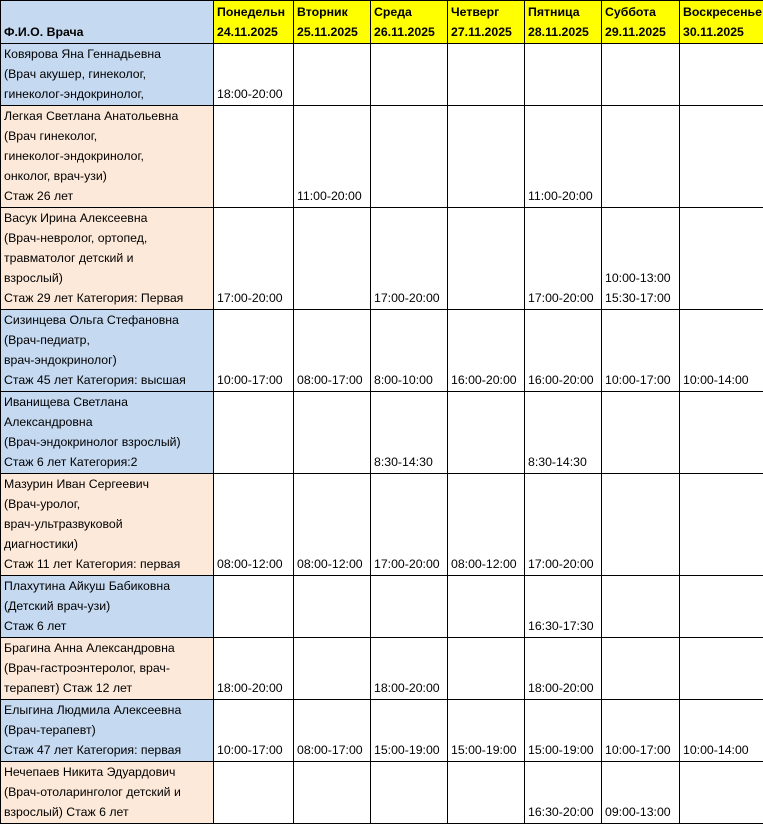  Describe the element at coordinates (641, 380) in the screenshot. I see `time-slot: 10:00-17:00` at that location.